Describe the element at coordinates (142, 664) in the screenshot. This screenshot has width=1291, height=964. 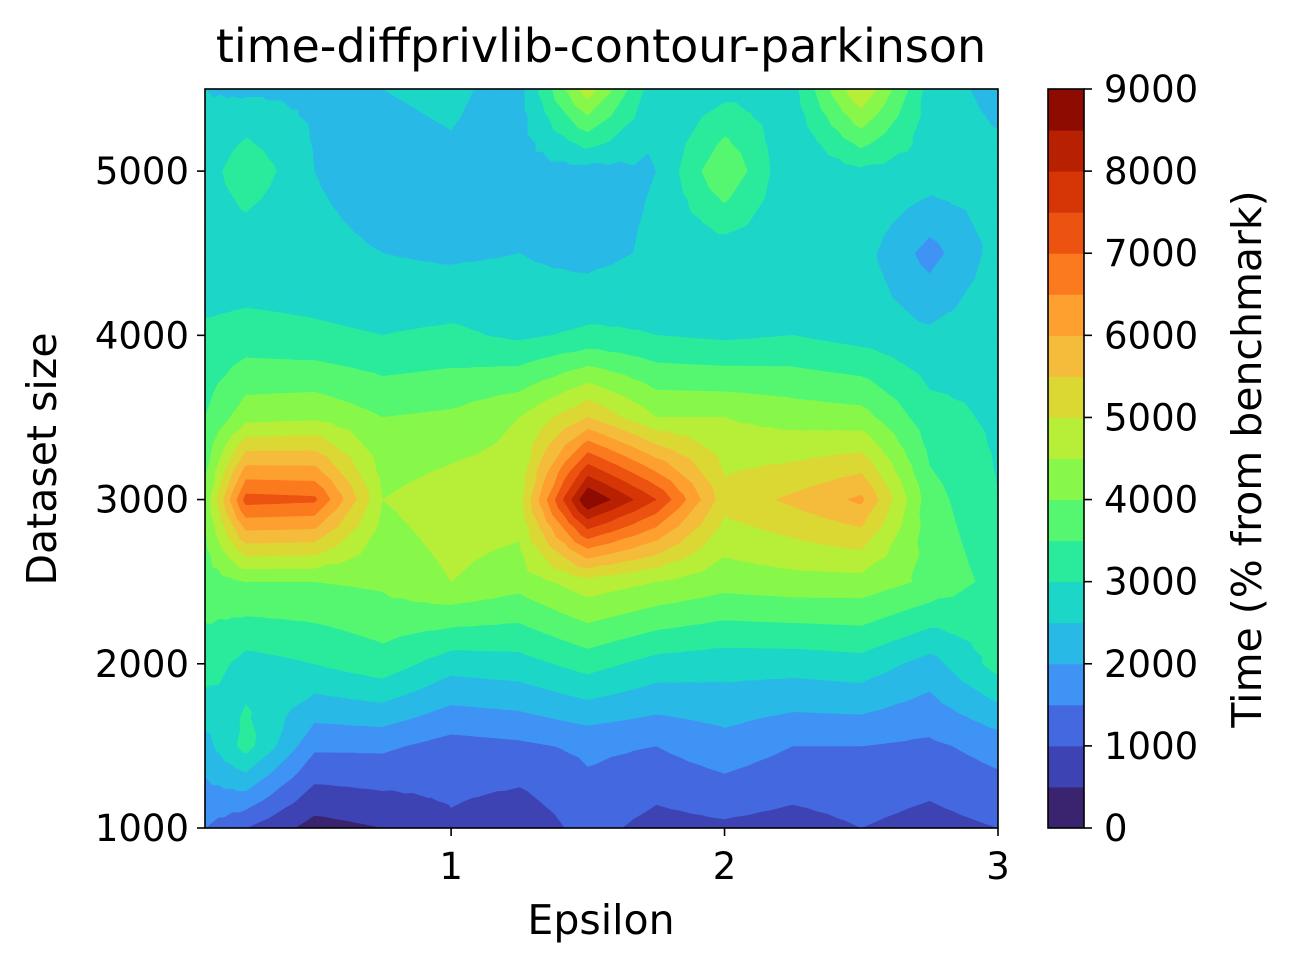
I see `y-tick-label: 2000` at that location.